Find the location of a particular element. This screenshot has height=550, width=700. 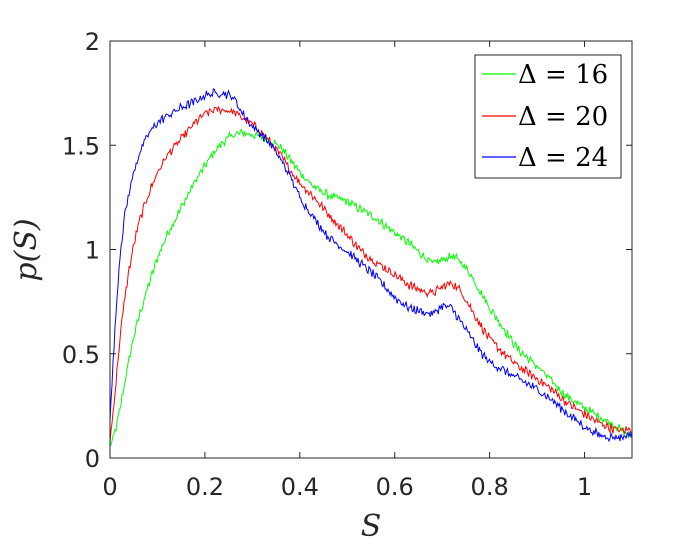

legend-label-delta-24: Δ = 24 is located at coordinates (563, 158).